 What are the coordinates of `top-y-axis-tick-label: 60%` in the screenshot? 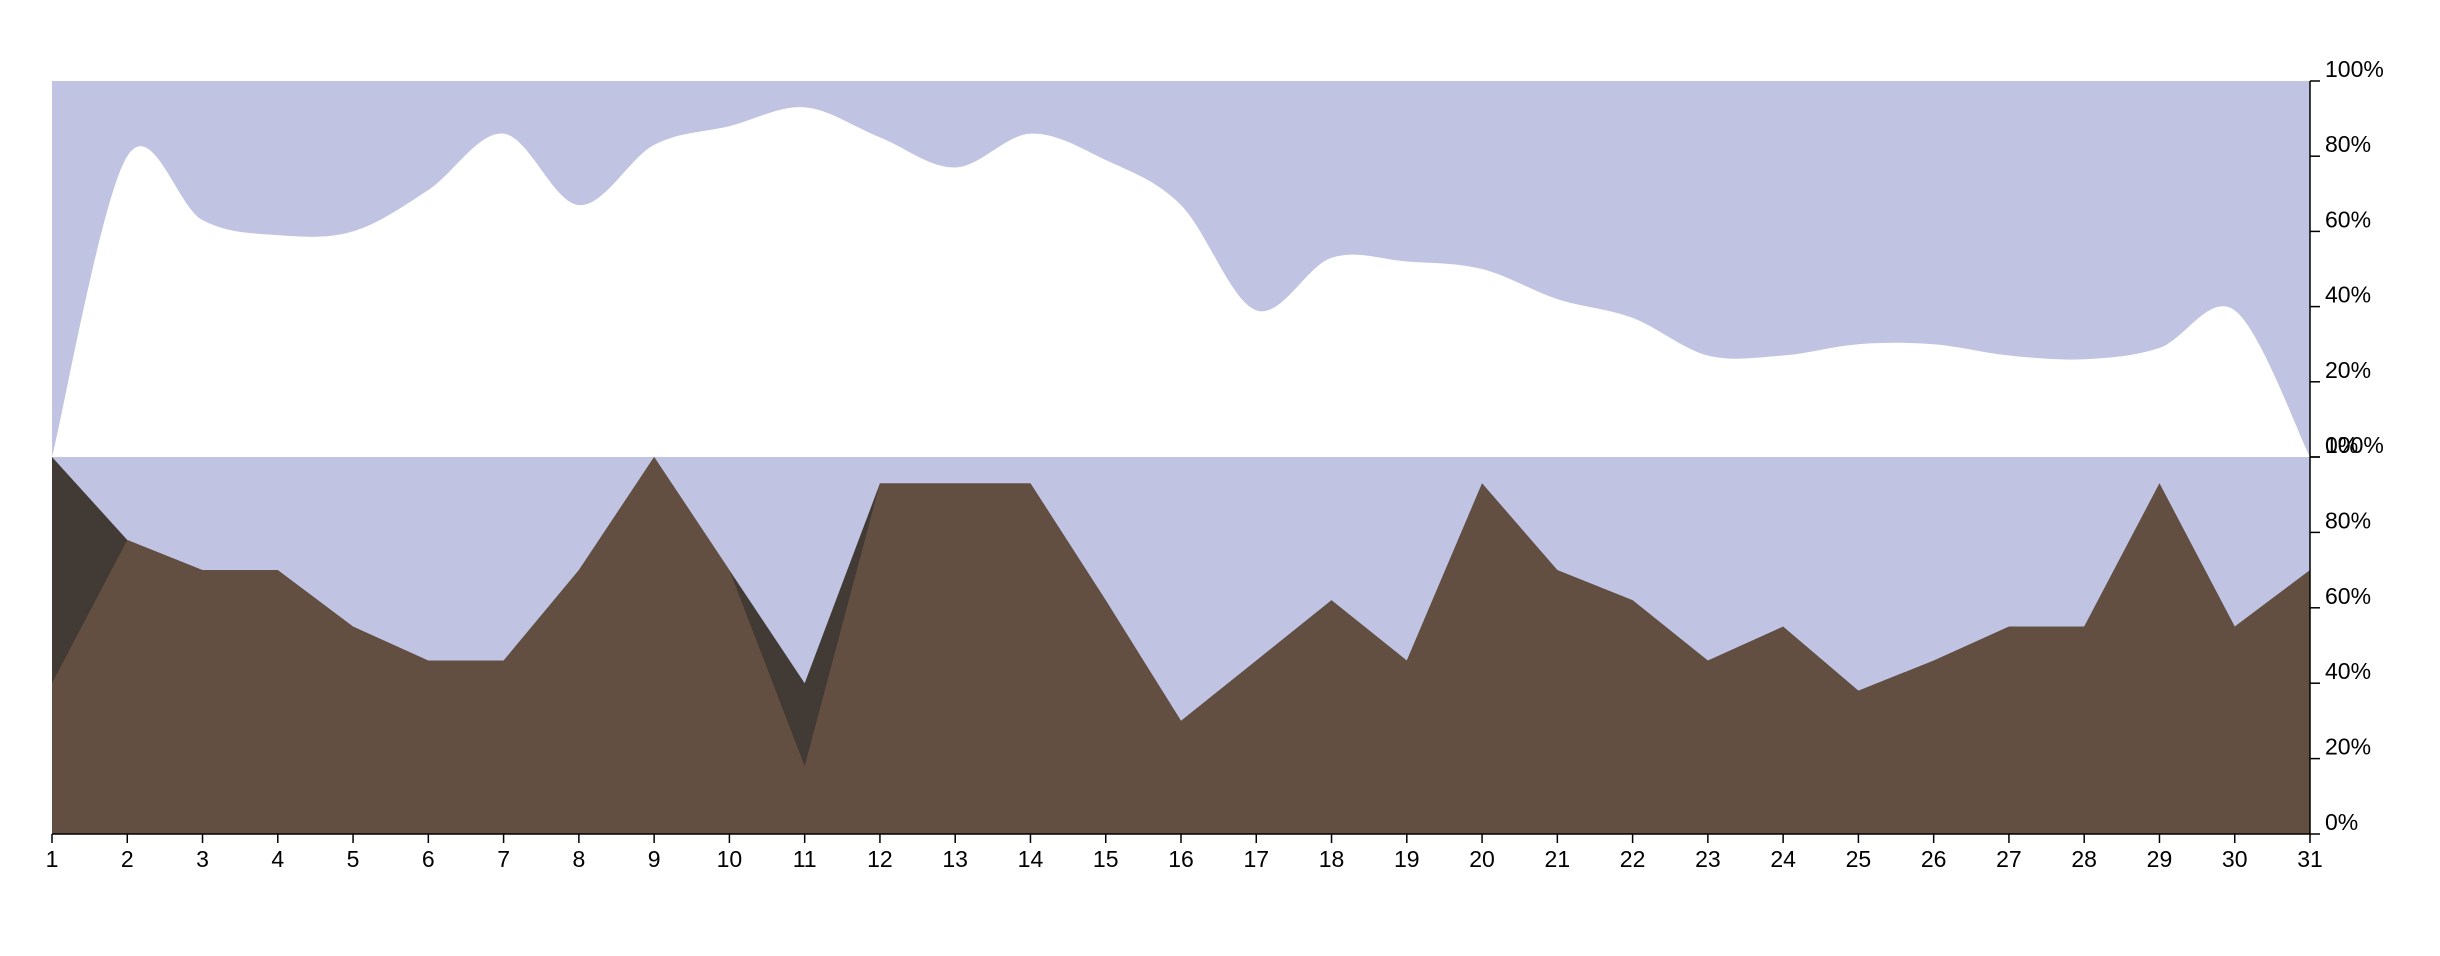 It's located at (2348, 219).